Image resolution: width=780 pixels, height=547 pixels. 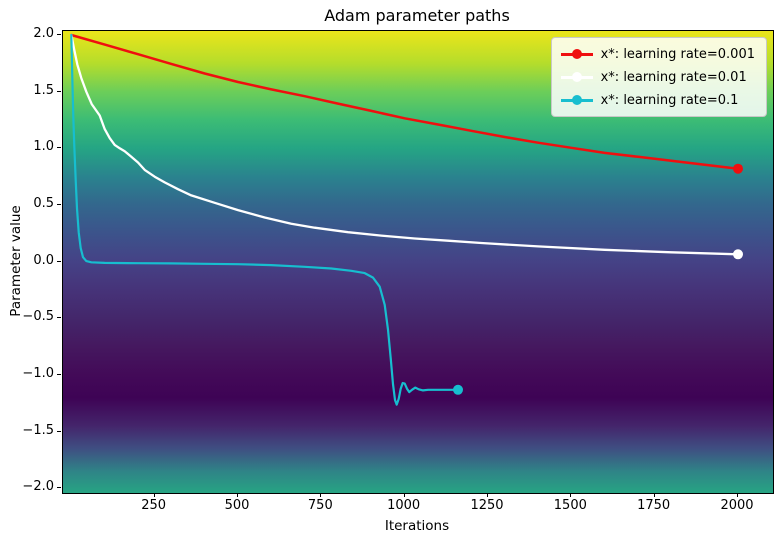 What do you see at coordinates (570, 505) in the screenshot?
I see `x-tick-label: 1500` at bounding box center [570, 505].